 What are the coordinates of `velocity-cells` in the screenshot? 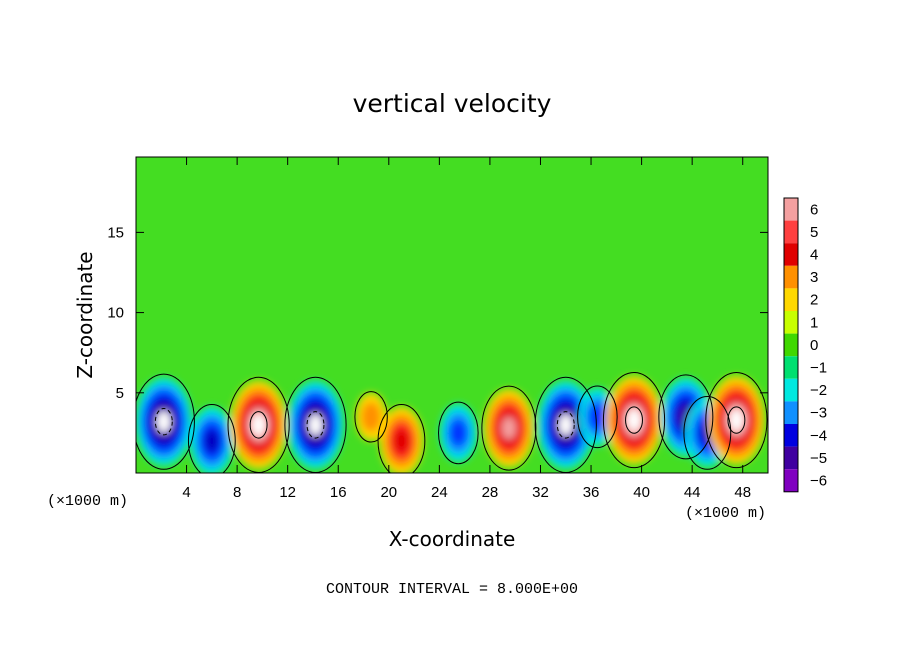 It's located at (450, 424).